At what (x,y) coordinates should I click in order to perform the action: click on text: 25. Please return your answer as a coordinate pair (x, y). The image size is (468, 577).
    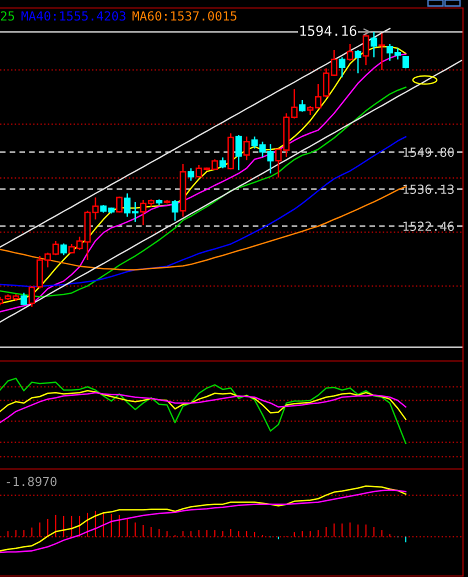
    Looking at the image, I should click on (7, 16).